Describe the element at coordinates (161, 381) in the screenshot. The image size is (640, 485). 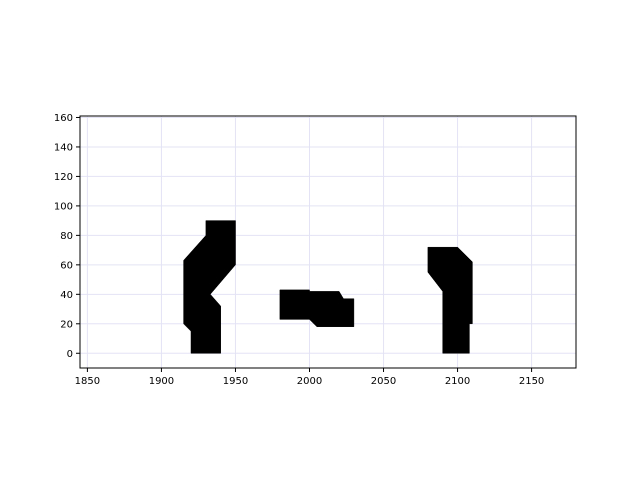
I see `x-tick-label: 1900` at that location.